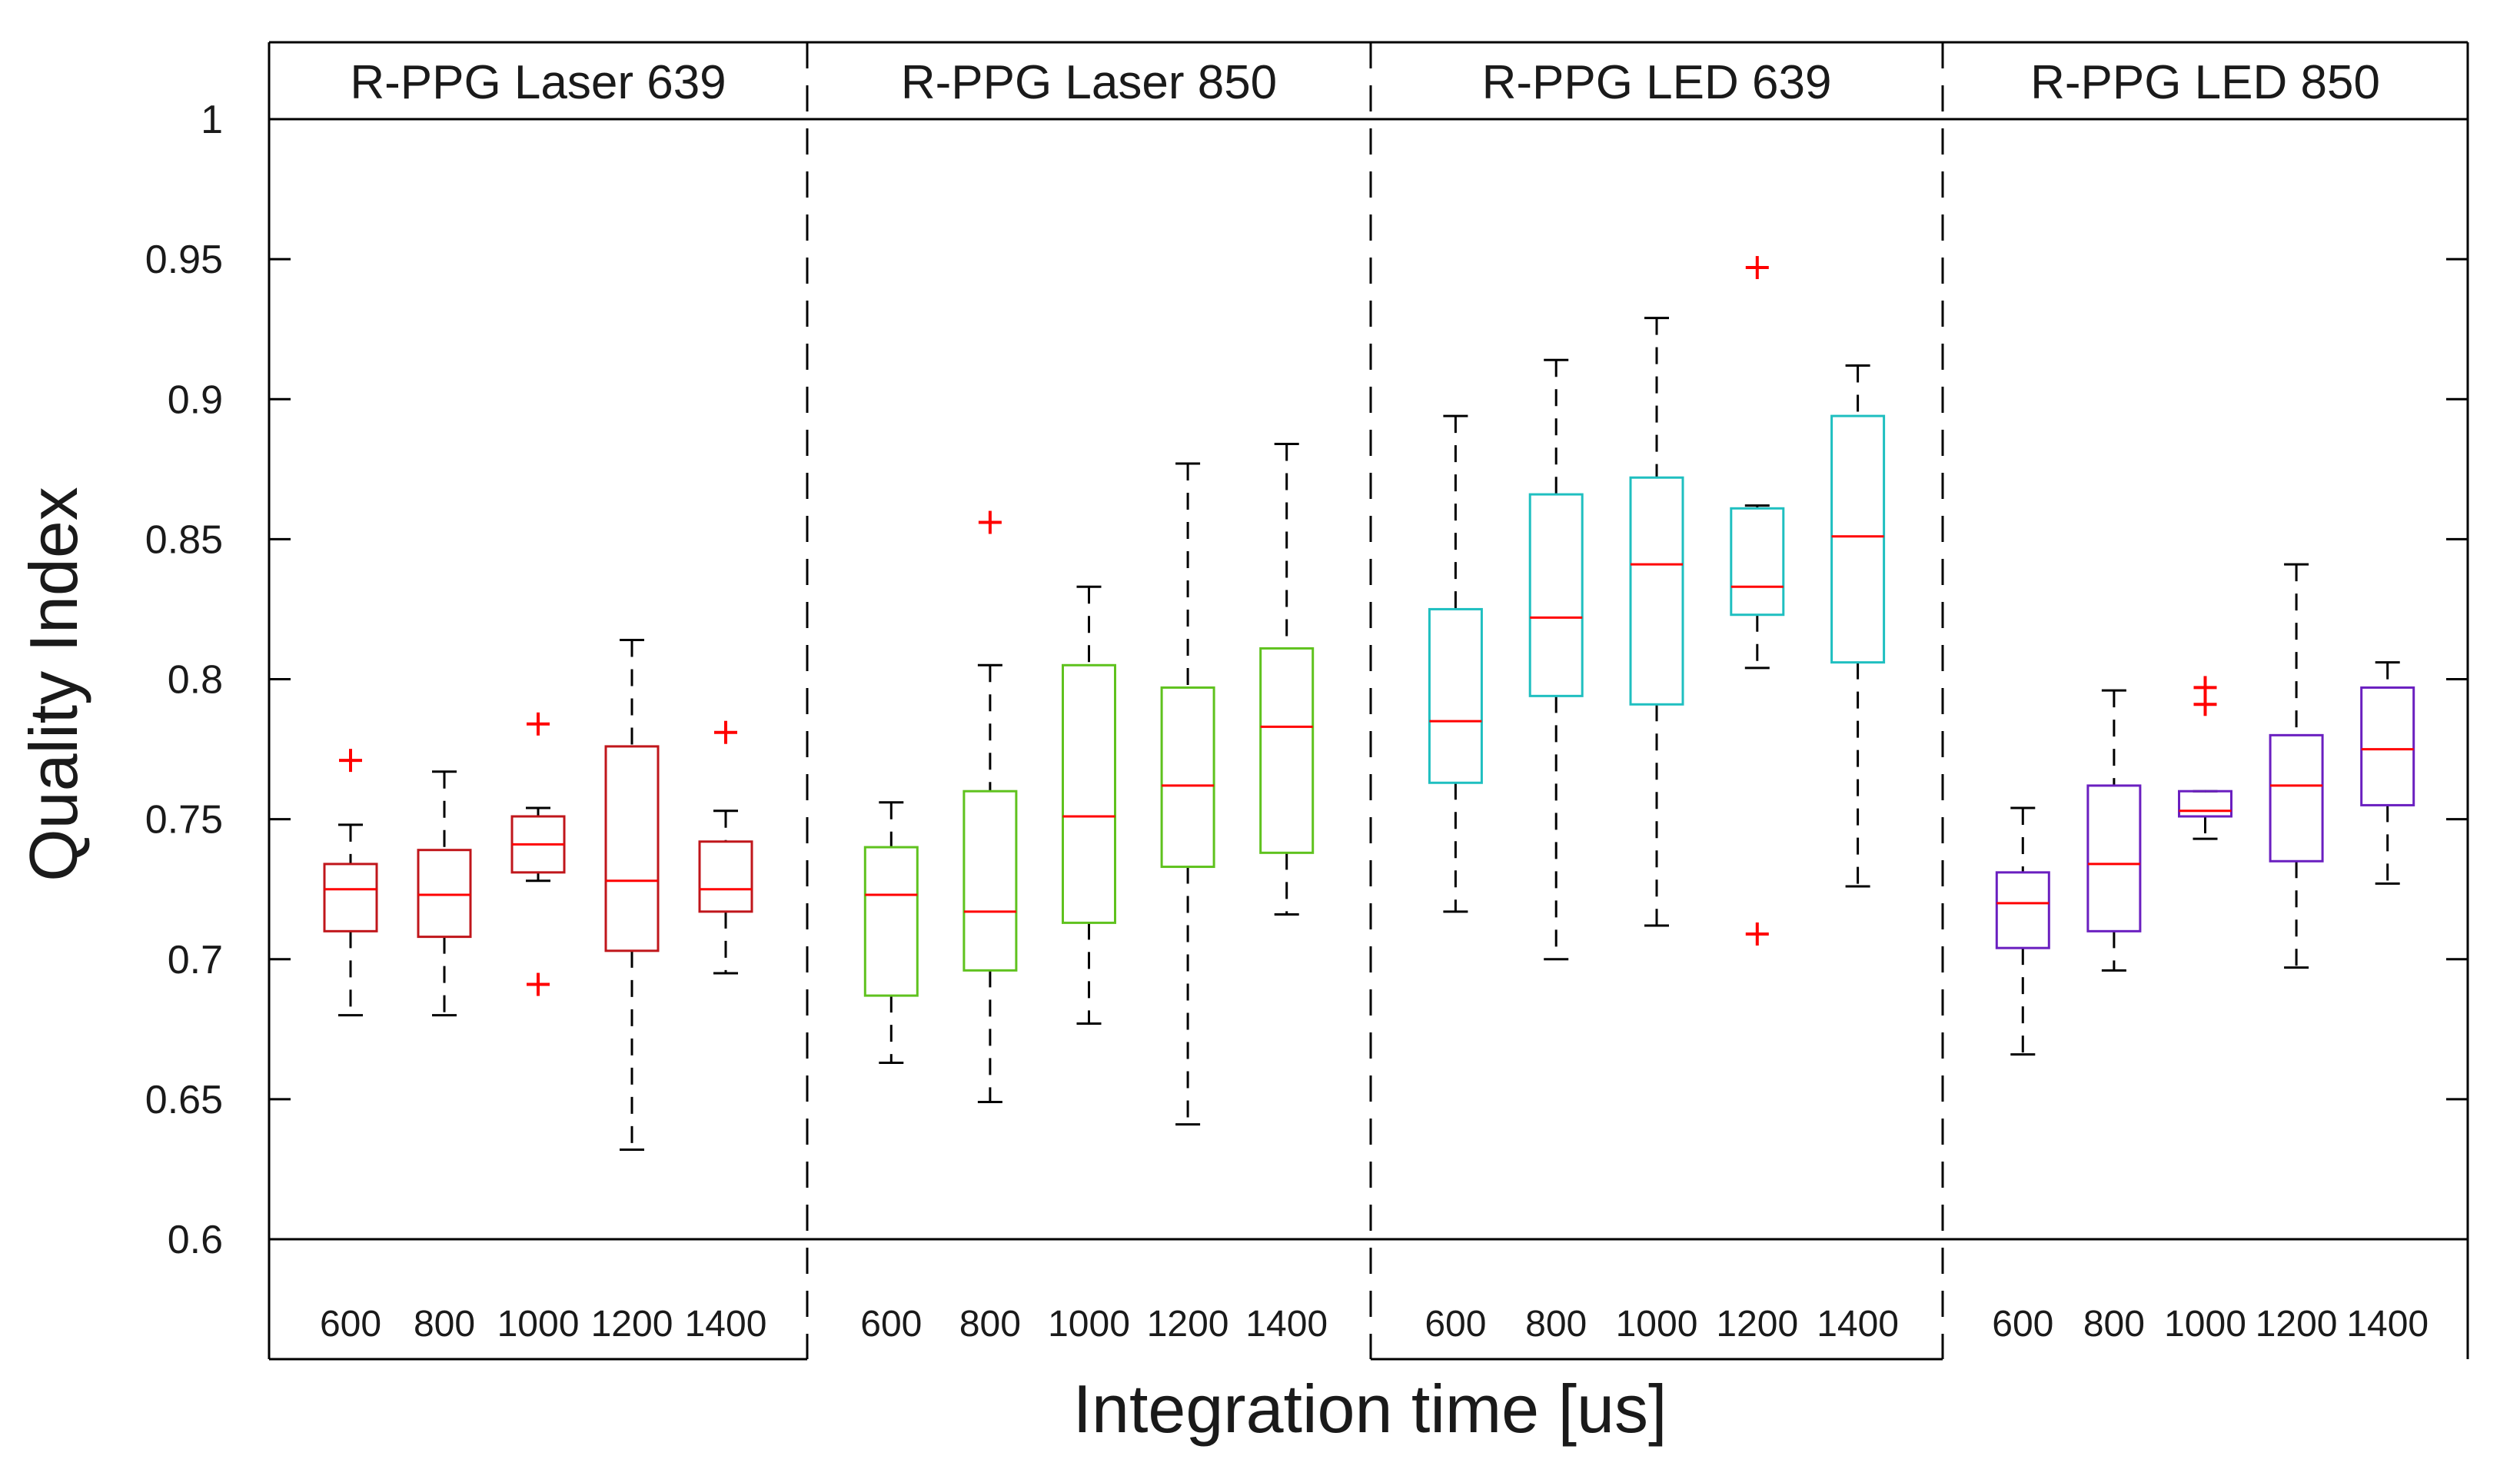  What do you see at coordinates (184, 1100) in the screenshot?
I see `y-tick-label: 0.65` at bounding box center [184, 1100].